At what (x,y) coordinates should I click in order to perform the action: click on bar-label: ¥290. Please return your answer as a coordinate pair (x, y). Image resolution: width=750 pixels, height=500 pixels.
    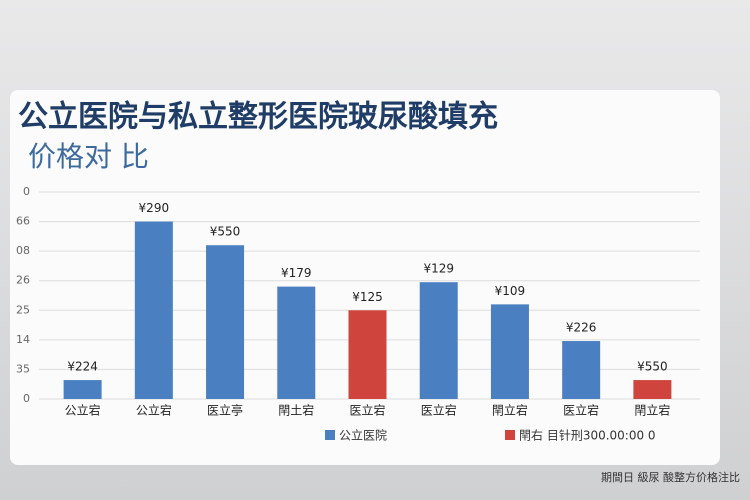
    Looking at the image, I should click on (154, 208).